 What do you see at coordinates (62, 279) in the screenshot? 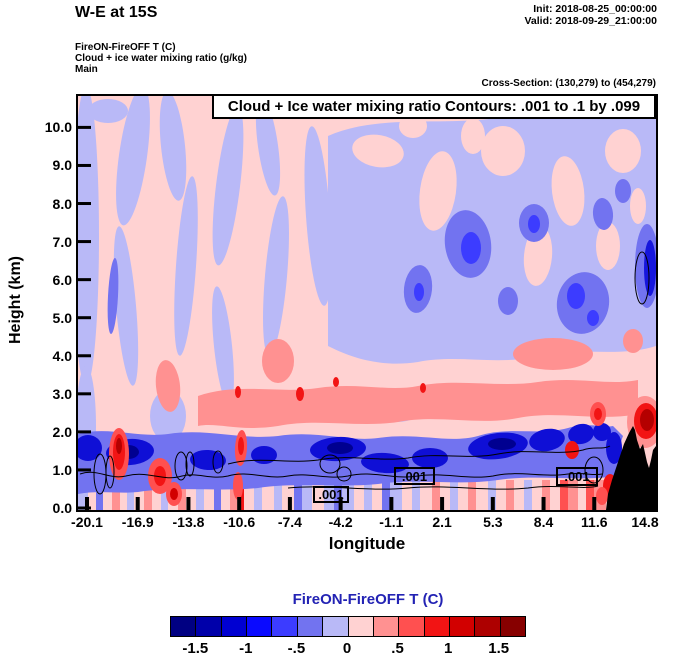
I see `y-tick-label: 6.0` at bounding box center [62, 279].